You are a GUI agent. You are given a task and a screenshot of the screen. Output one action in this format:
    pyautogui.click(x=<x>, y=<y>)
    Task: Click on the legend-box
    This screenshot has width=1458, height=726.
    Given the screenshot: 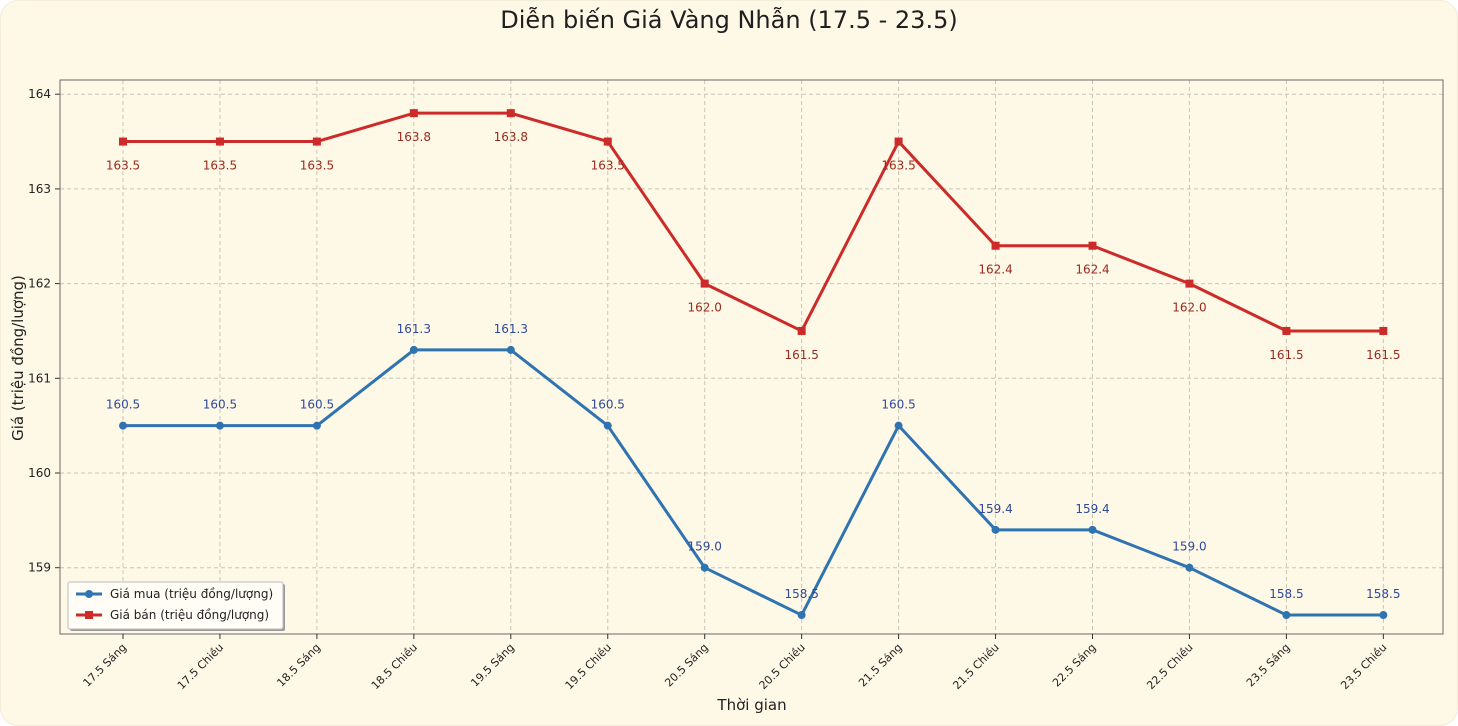 What is the action you would take?
    pyautogui.click(x=175, y=605)
    